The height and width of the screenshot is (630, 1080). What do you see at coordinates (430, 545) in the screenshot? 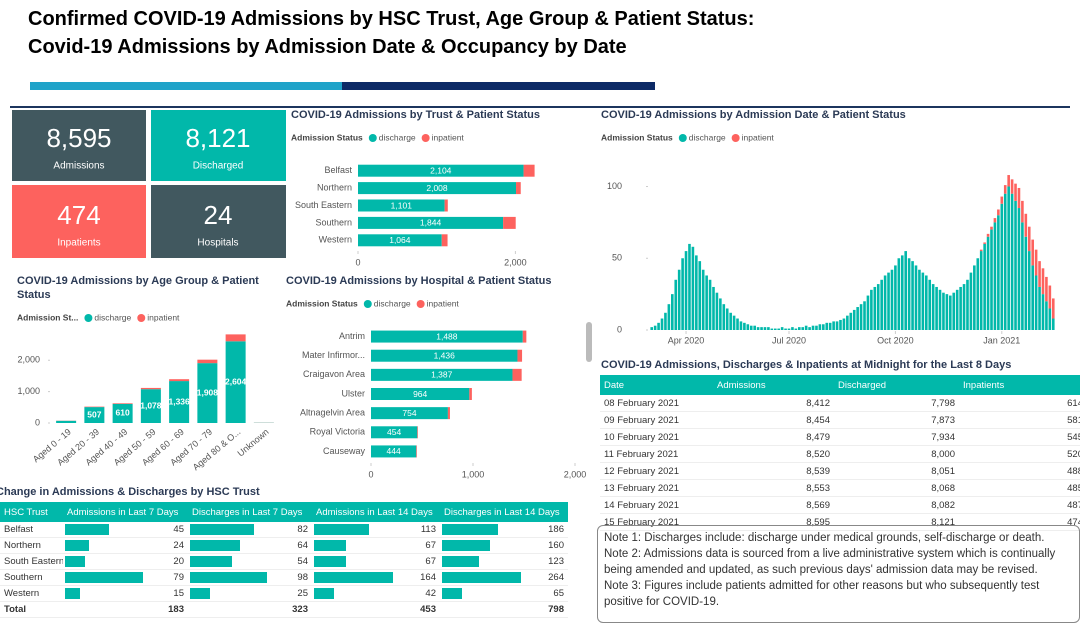
I see `cell-value: 67` at bounding box center [430, 545].